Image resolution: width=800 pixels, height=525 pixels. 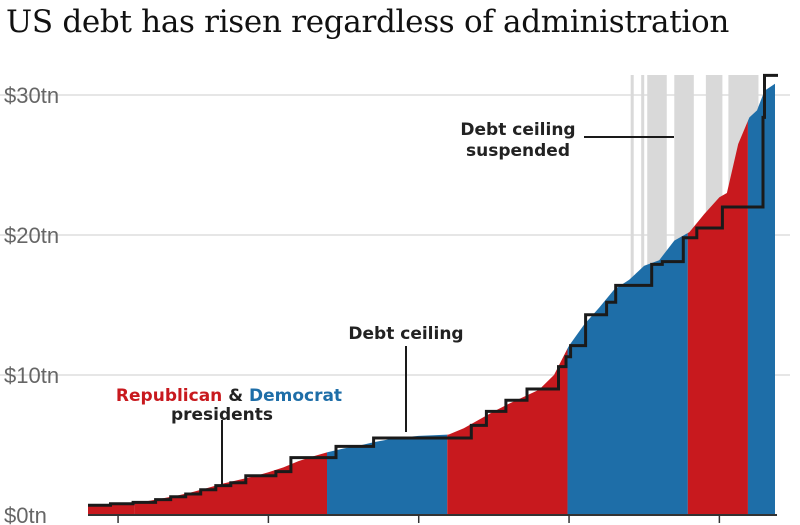 I want to click on democrat-label: Democrat, so click(x=295, y=396).